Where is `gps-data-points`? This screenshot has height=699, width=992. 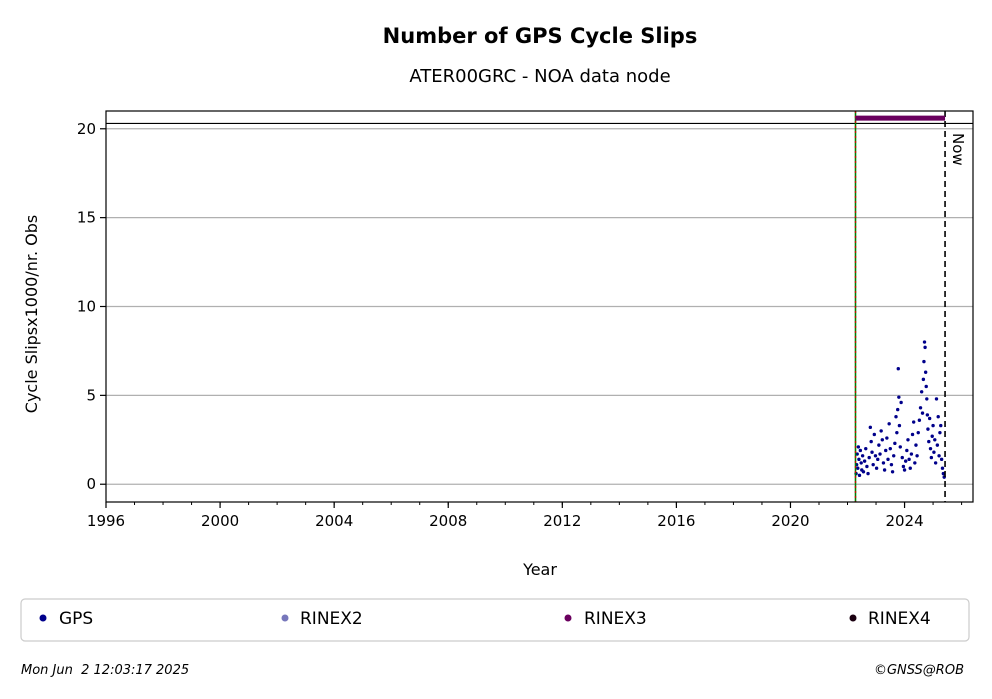 gps-data-points is located at coordinates (900, 409).